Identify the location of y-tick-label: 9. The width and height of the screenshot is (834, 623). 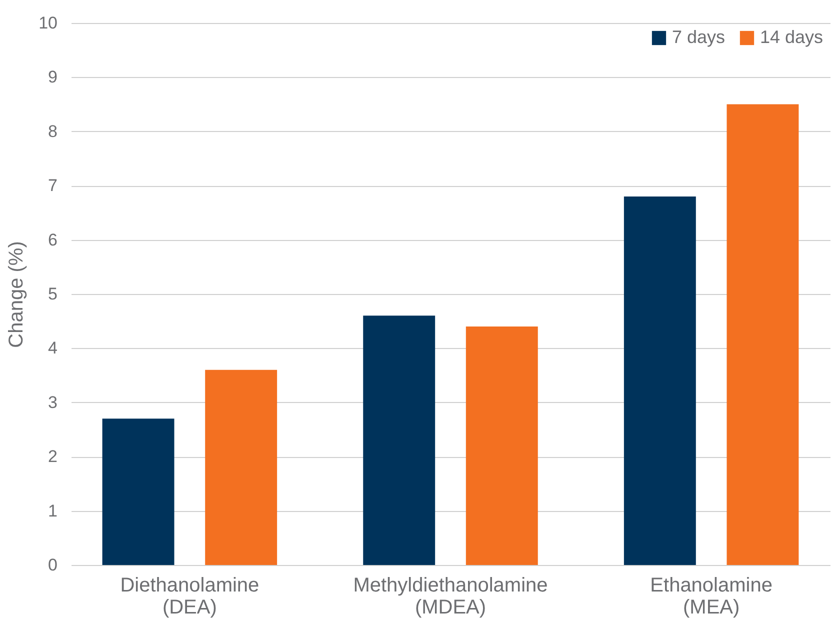
(53, 77).